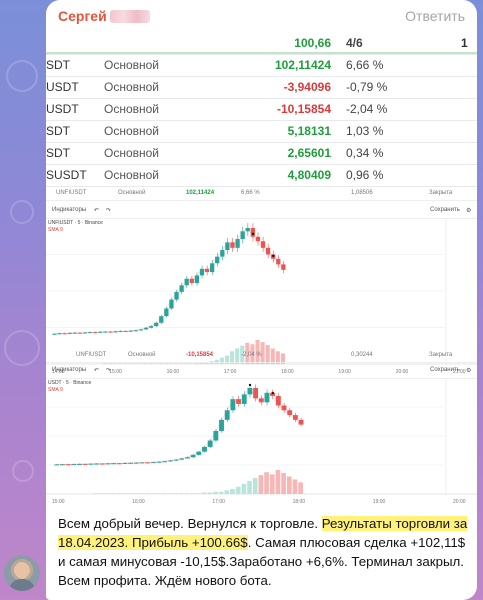 Image resolution: width=483 pixels, height=600 pixels. What do you see at coordinates (91, 355) in the screenshot?
I see `trade-symbol: UNFIUSDT` at bounding box center [91, 355].